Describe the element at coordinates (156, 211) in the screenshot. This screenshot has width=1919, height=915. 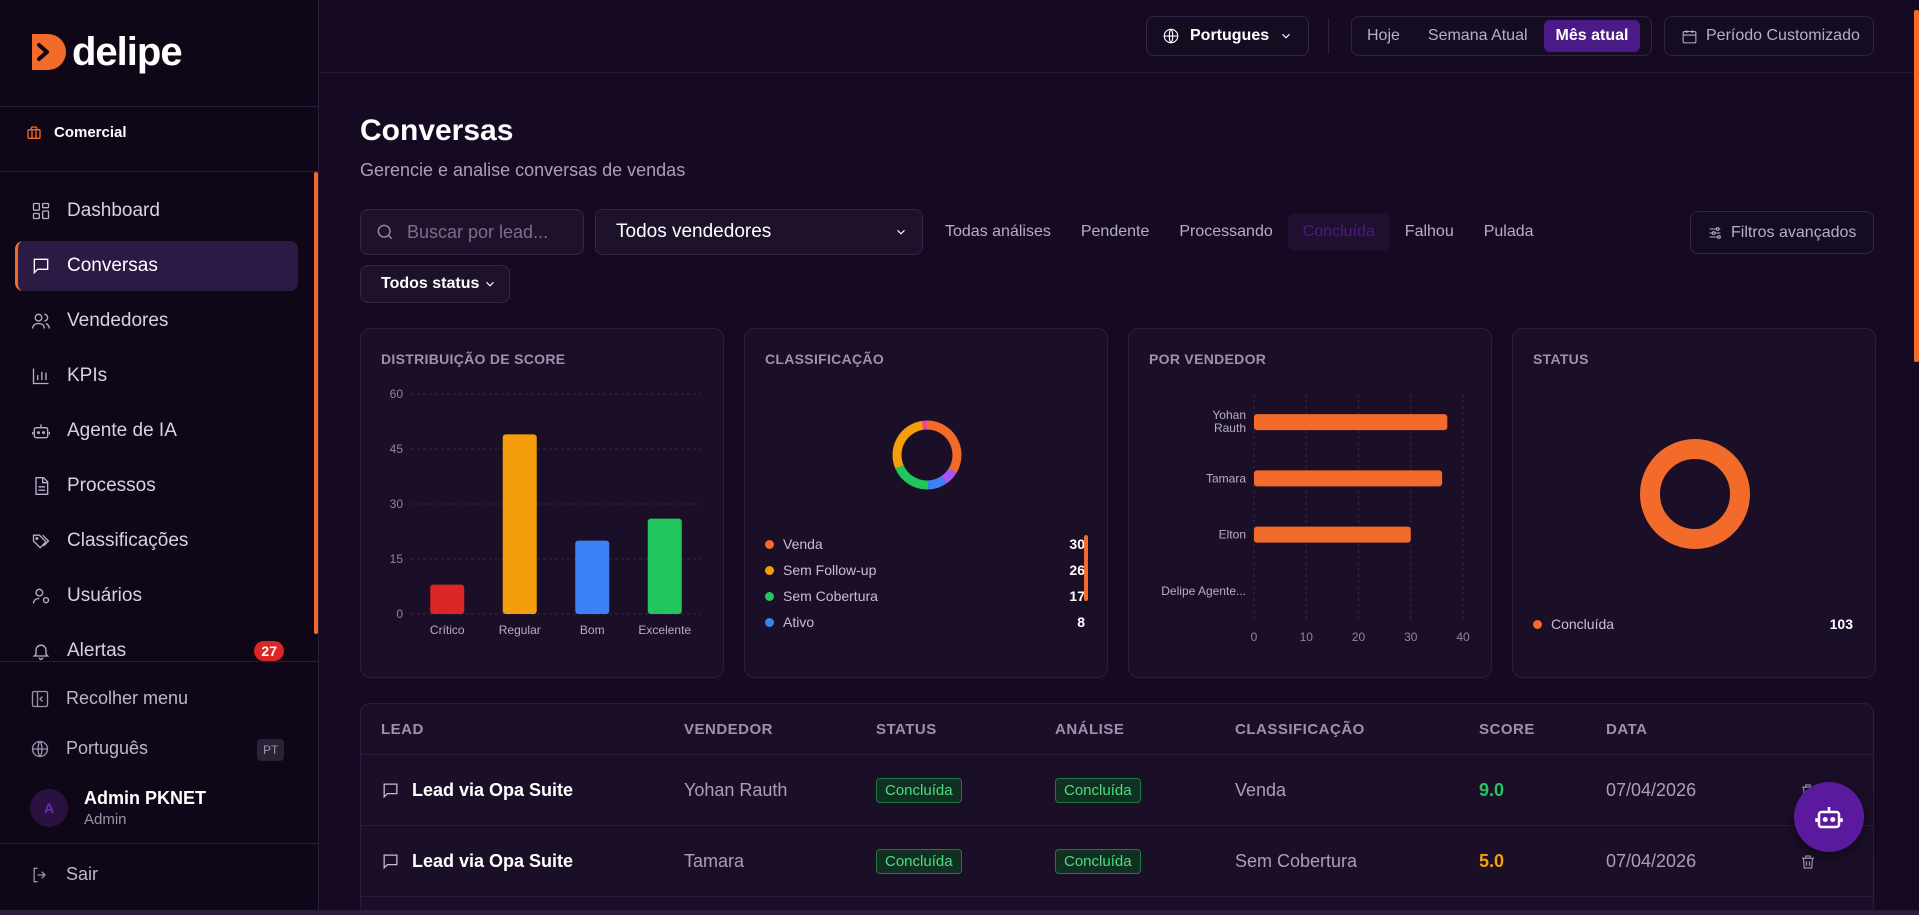
I see `sidebar-item-dashboard: Dashboard` at that location.